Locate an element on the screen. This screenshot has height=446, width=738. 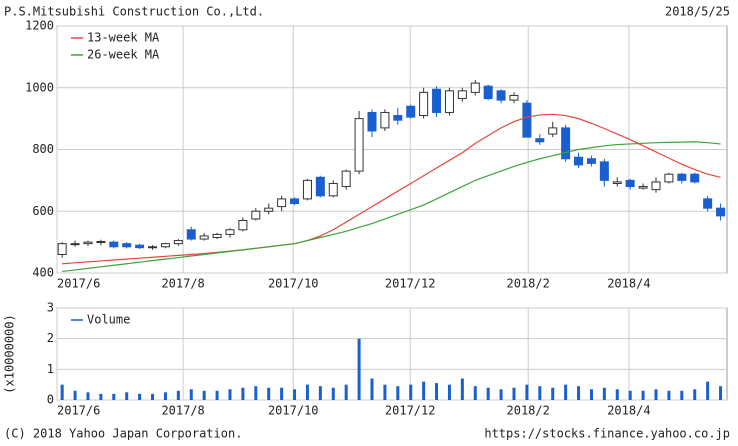
y-tick-label: 800 is located at coordinates (43, 149).